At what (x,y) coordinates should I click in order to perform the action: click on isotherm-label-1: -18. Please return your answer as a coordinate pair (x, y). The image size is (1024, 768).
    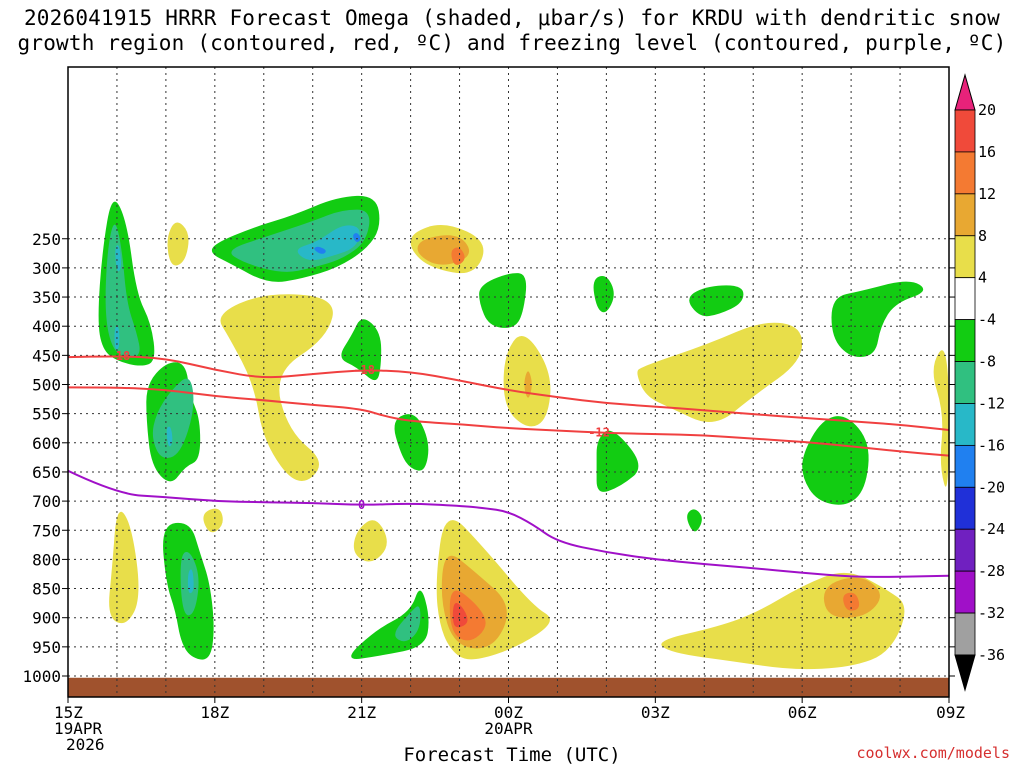
    Looking at the image, I should click on (364, 370).